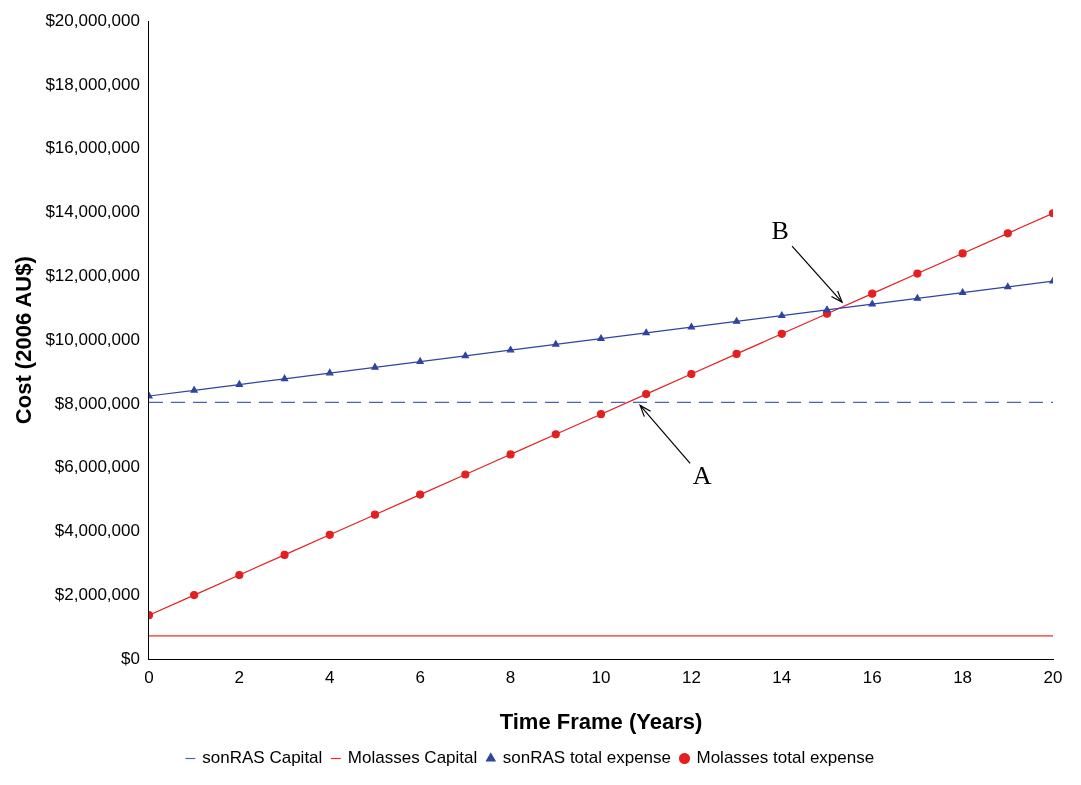 The width and height of the screenshot is (1081, 785). I want to click on x-tick-label: 12, so click(691, 678).